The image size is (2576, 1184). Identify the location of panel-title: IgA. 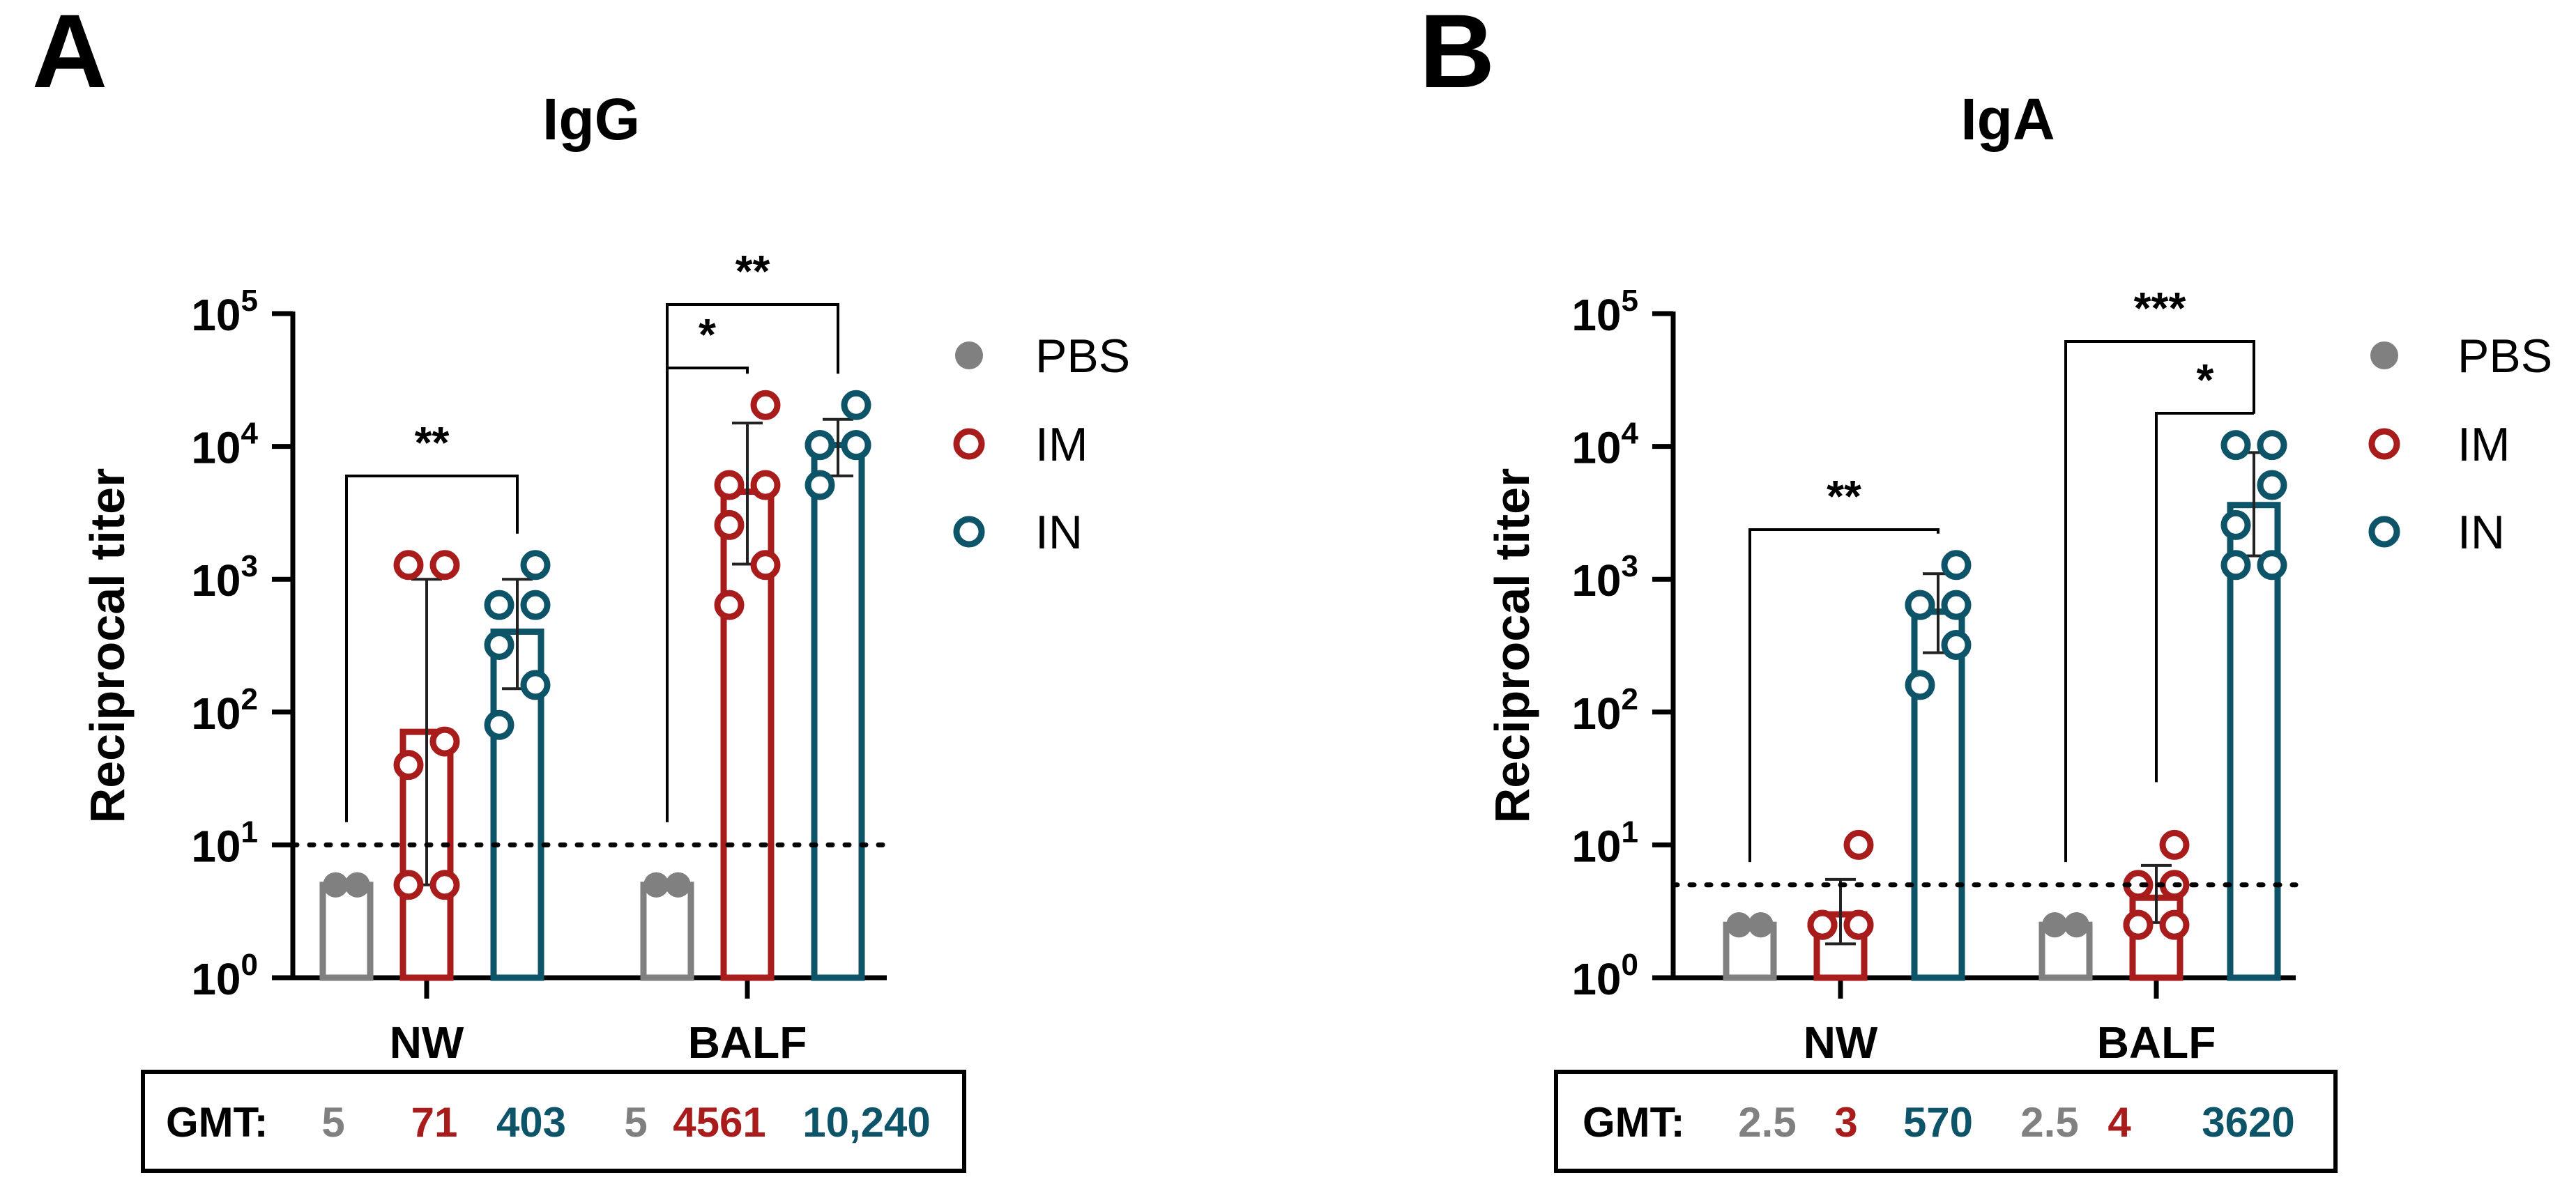
(2007, 119).